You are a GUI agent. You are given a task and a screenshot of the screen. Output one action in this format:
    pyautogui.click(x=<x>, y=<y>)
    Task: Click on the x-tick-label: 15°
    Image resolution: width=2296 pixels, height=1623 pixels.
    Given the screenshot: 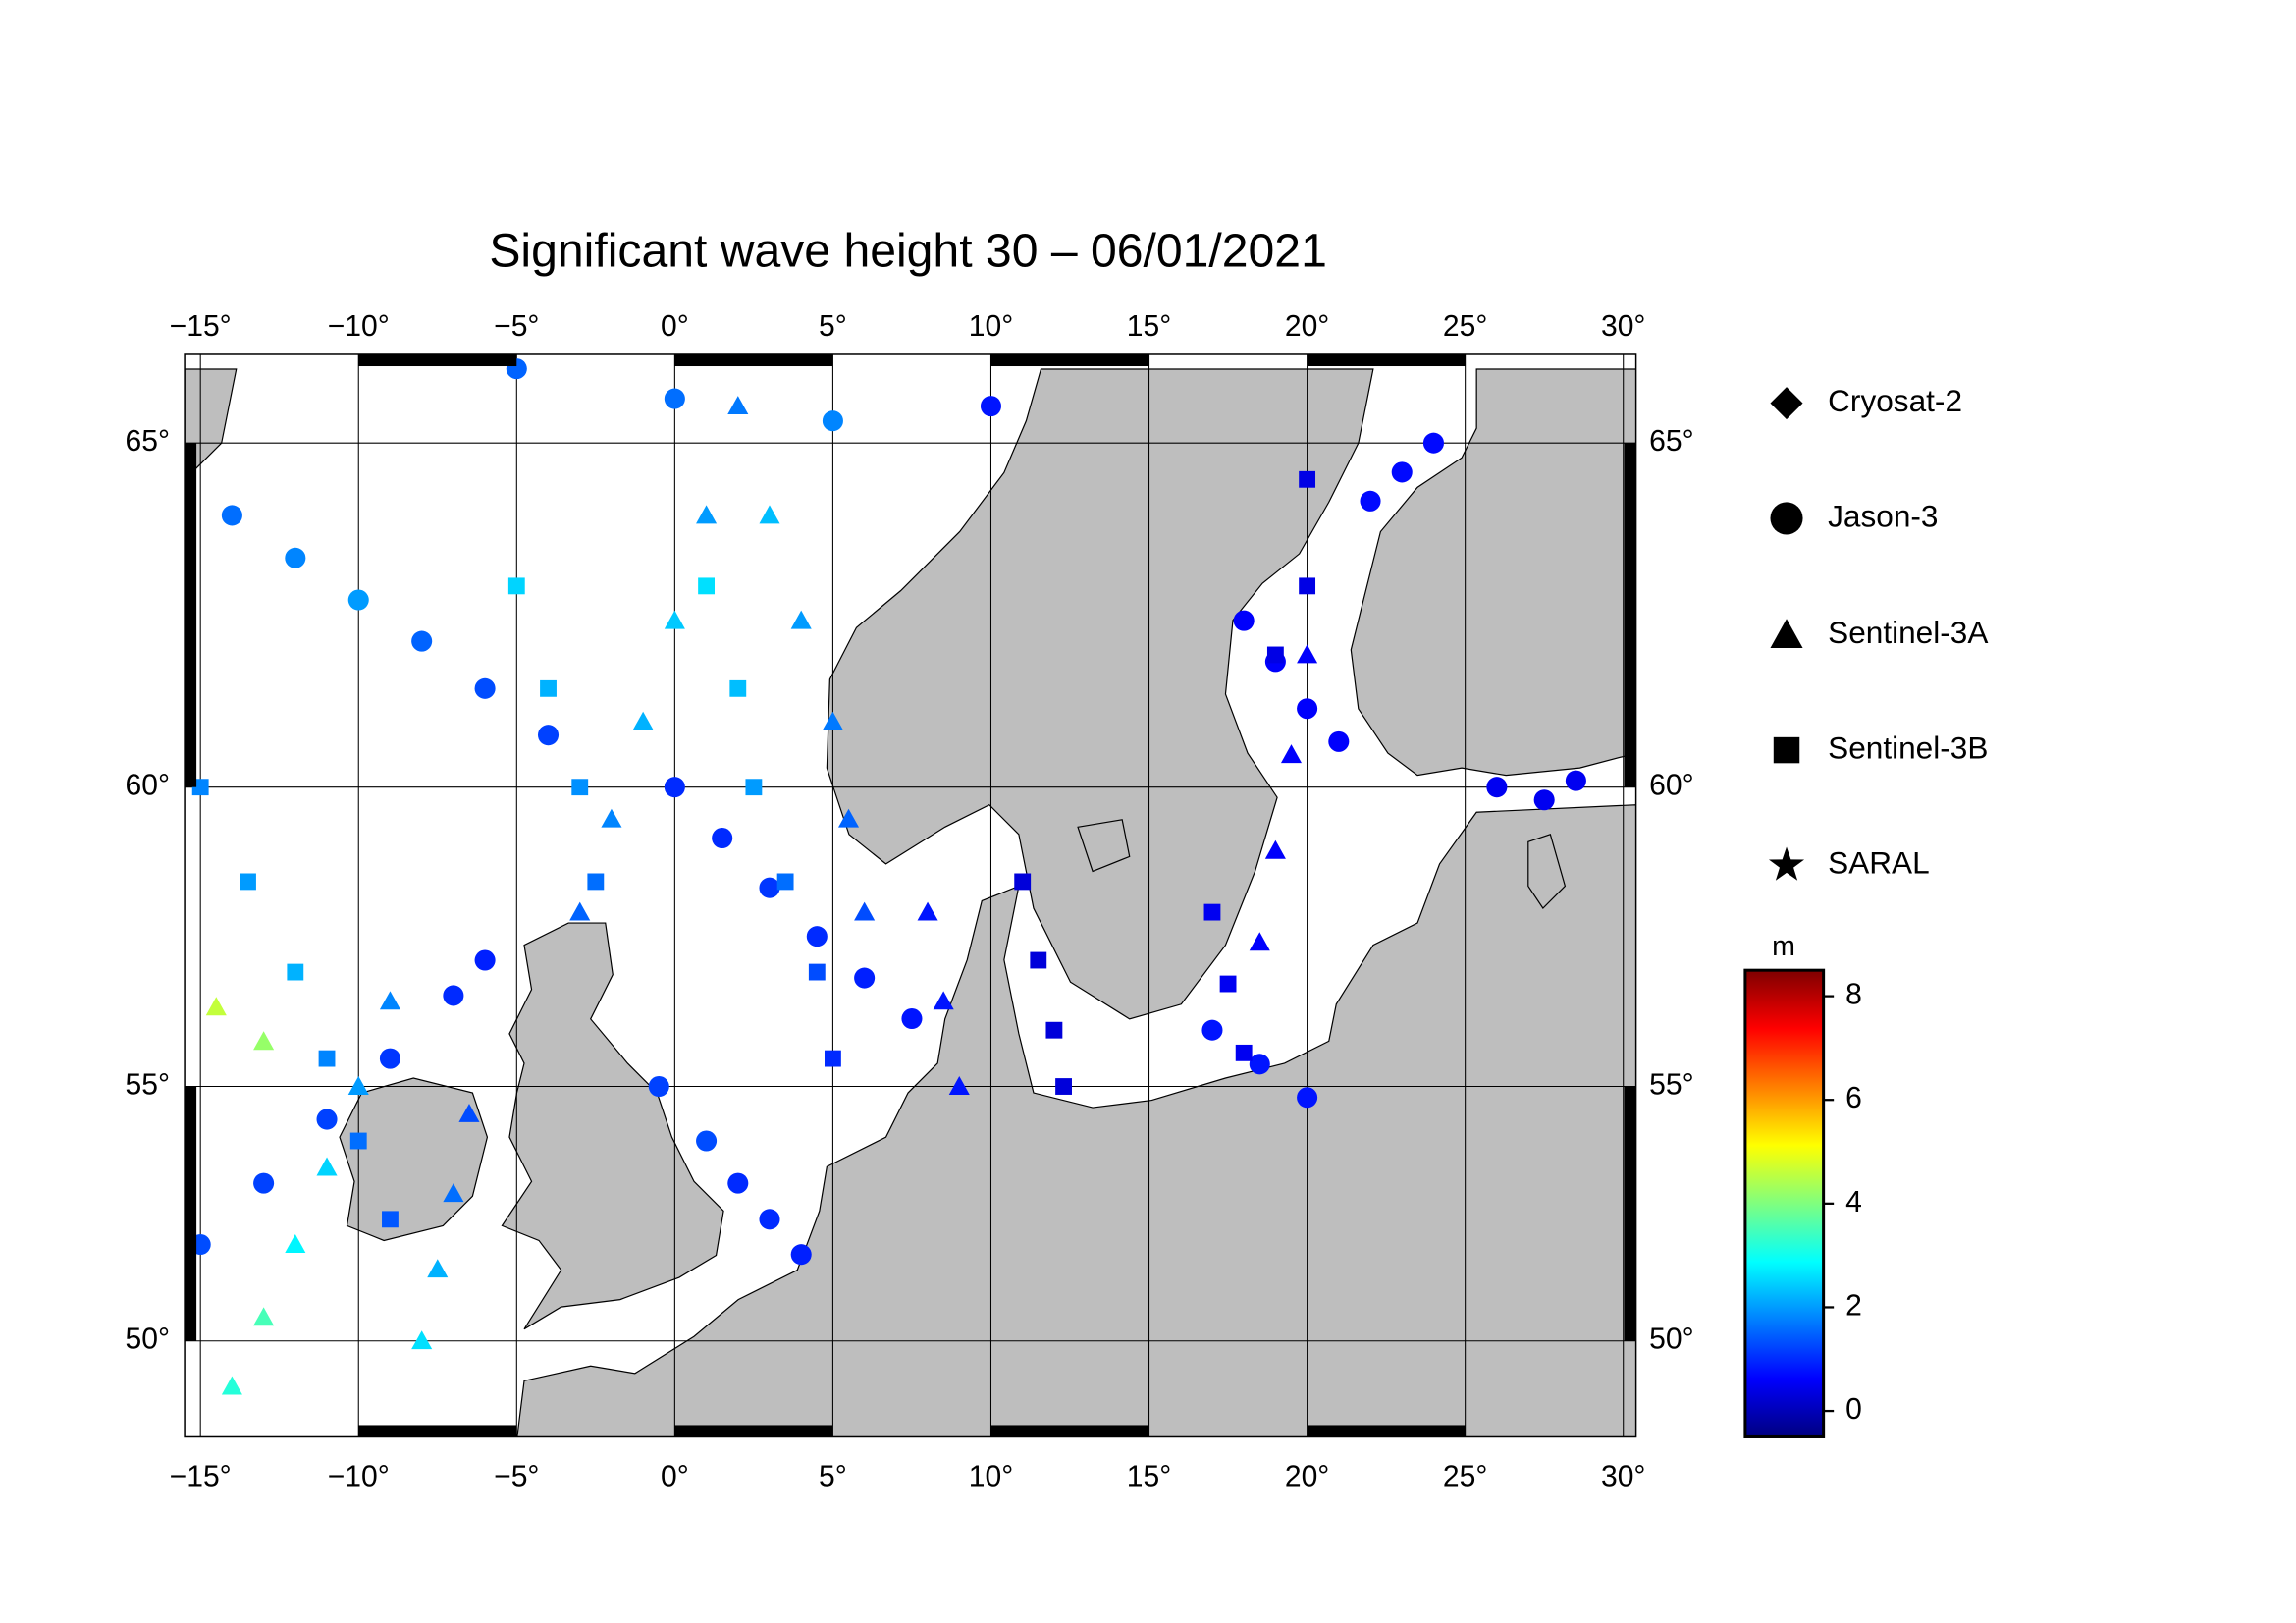 What is the action you would take?
    pyautogui.click(x=1149, y=326)
    